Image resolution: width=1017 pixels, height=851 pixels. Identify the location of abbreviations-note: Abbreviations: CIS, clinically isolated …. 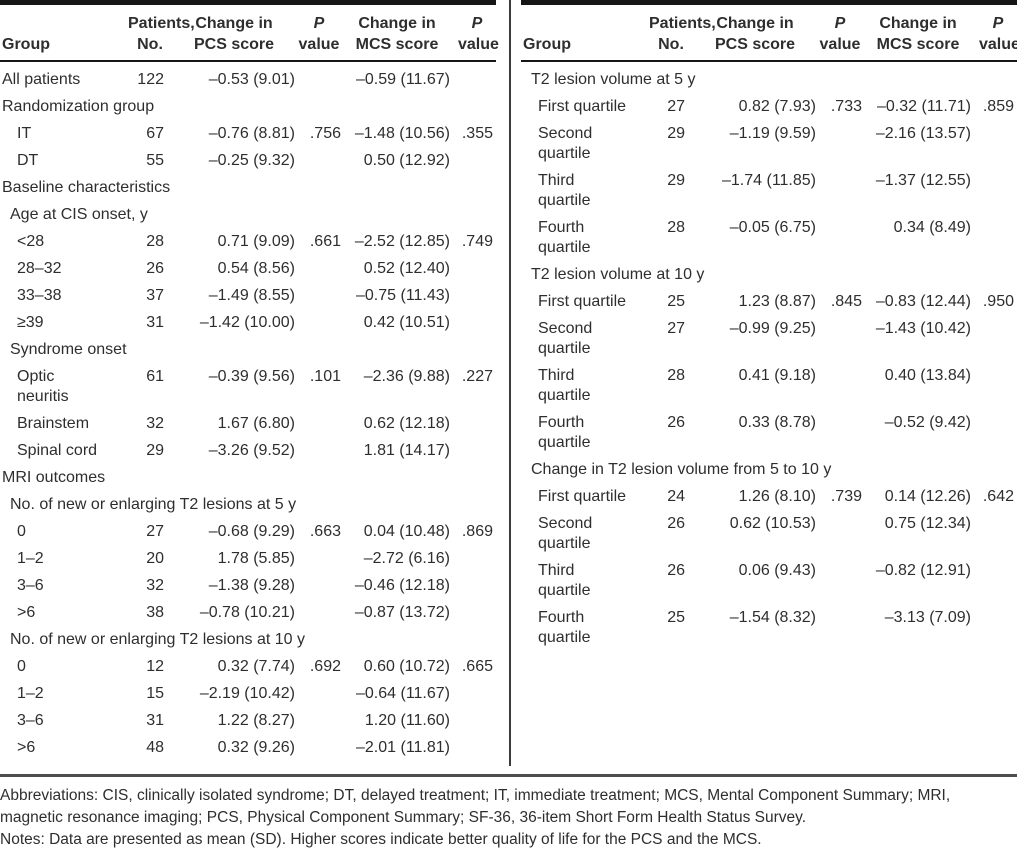
(475, 806).